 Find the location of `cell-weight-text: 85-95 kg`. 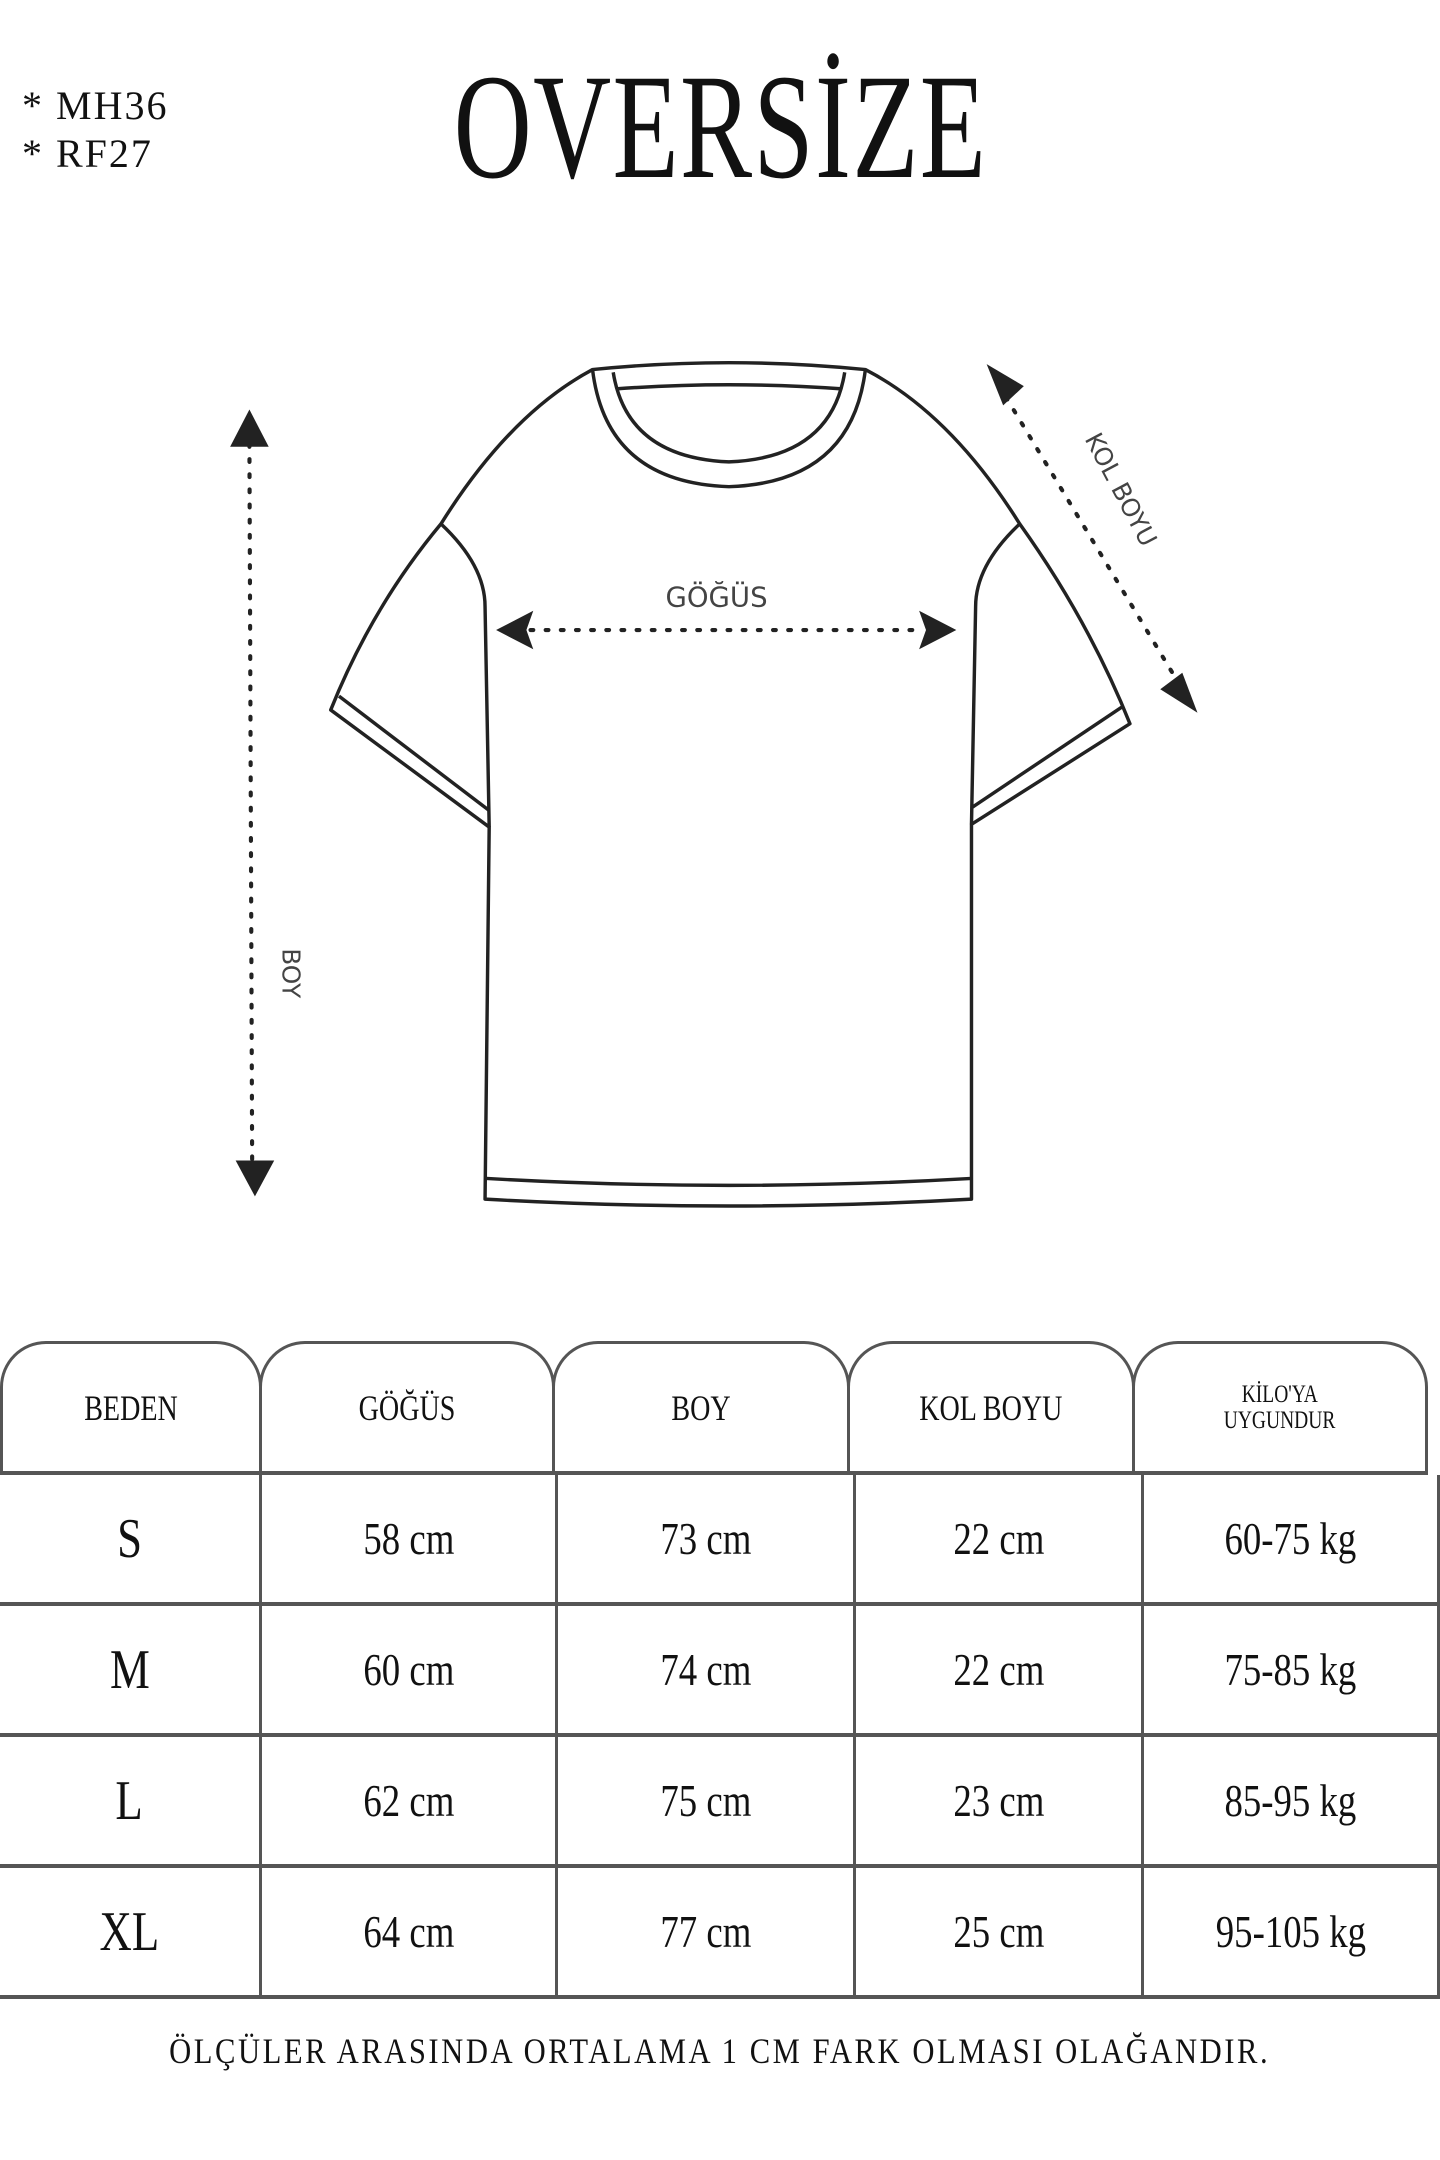

cell-weight-text: 85-95 kg is located at coordinates (1290, 1800).